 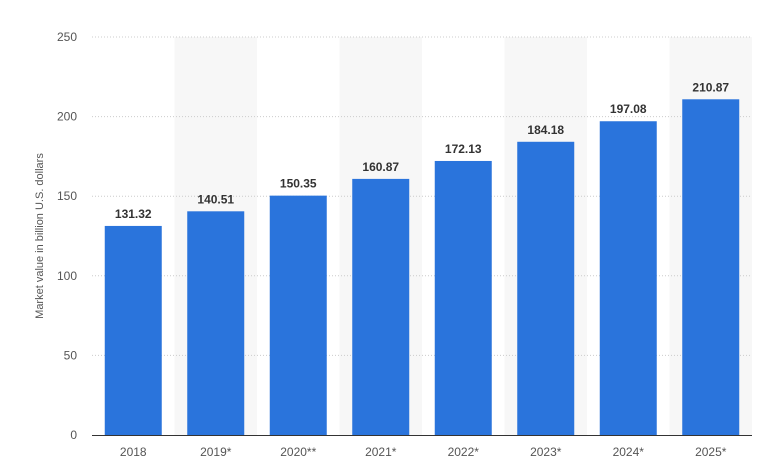 I want to click on y-tick-label: 50, so click(x=71, y=355).